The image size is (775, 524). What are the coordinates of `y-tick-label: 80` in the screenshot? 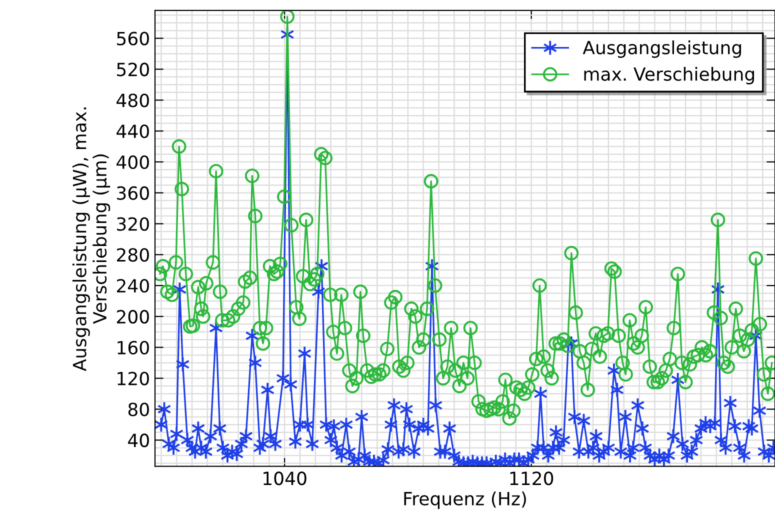 It's located at (138, 409).